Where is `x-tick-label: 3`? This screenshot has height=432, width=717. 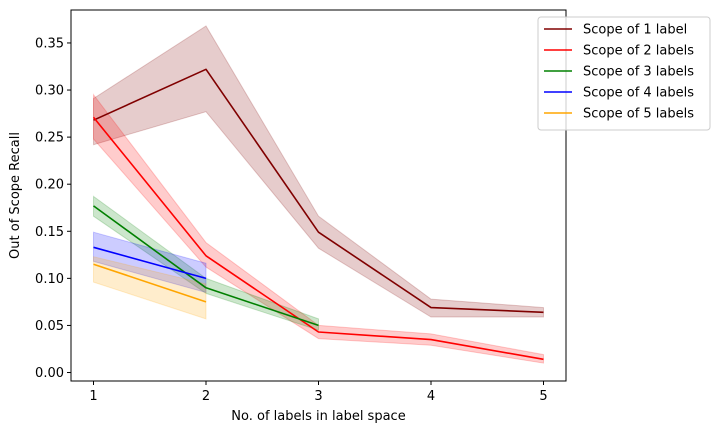 x-tick-label: 3 is located at coordinates (318, 396).